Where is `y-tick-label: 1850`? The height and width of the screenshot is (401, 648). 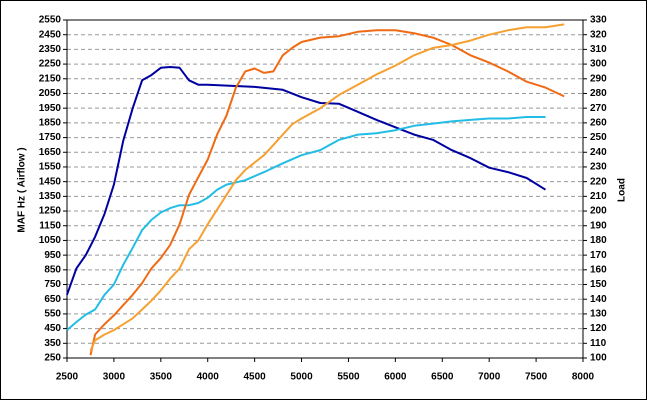
y-tick-label: 1850 is located at coordinates (50, 123).